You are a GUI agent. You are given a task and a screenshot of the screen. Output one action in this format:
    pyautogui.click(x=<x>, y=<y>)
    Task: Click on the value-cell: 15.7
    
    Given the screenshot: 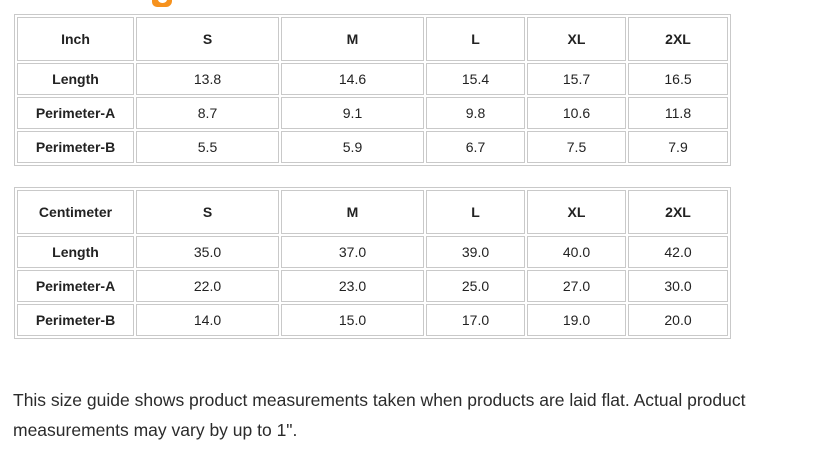 What is the action you would take?
    pyautogui.click(x=576, y=79)
    